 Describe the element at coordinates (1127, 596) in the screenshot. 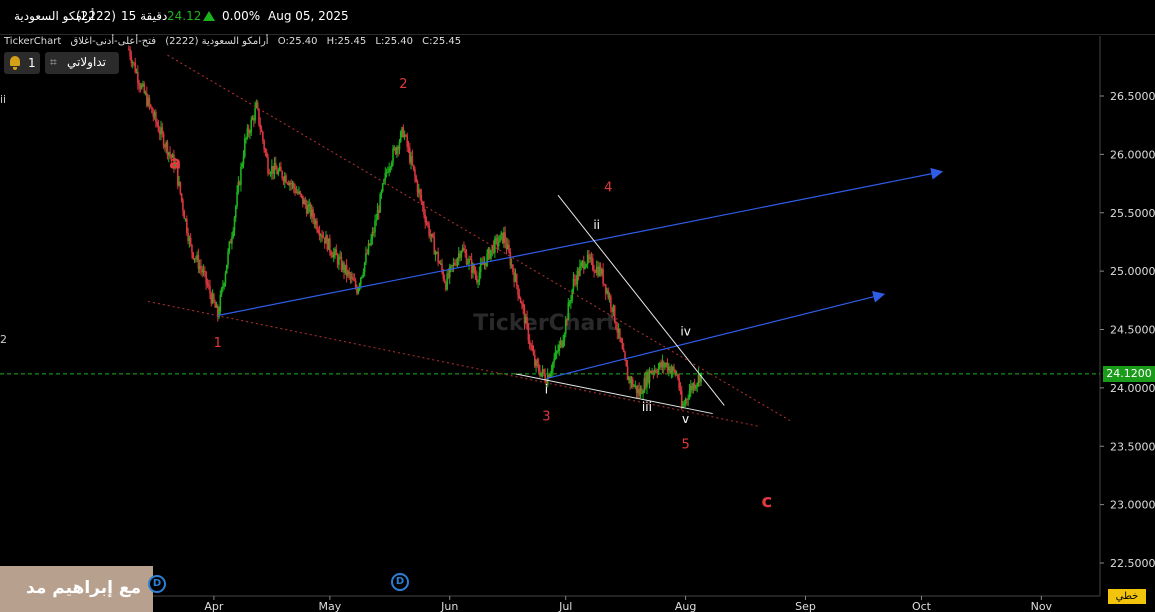

I see `chart-type-button: خطي` at that location.